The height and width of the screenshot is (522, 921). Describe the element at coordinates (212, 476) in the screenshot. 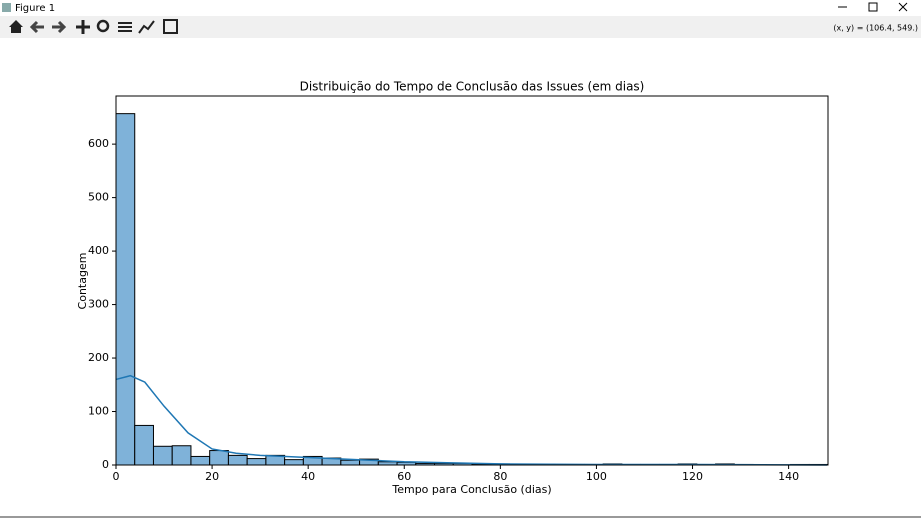

I see `x-tick-label: 20` at that location.